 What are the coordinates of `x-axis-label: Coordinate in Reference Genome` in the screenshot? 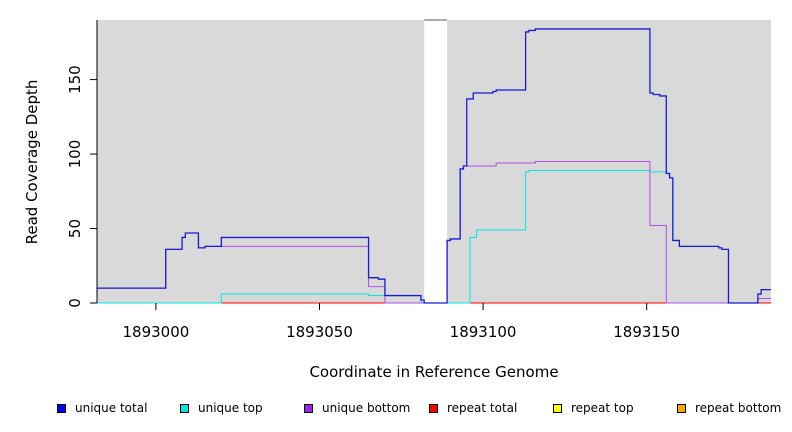 It's located at (433, 372).